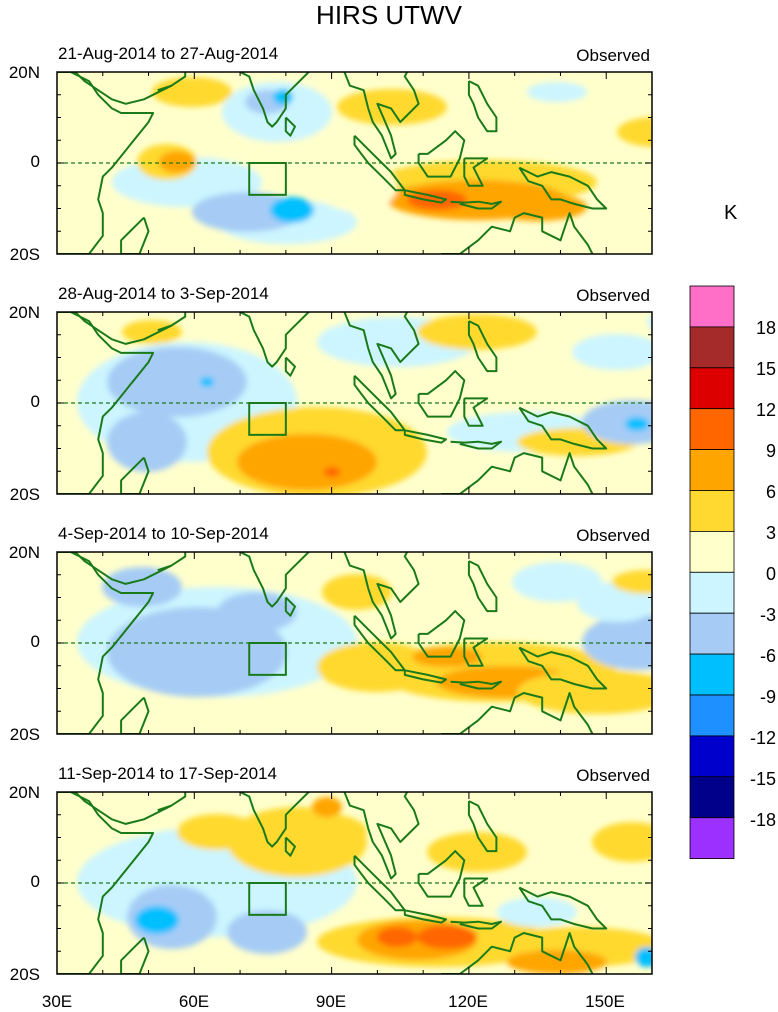  I want to click on coast-newguinea, so click(563, 908).